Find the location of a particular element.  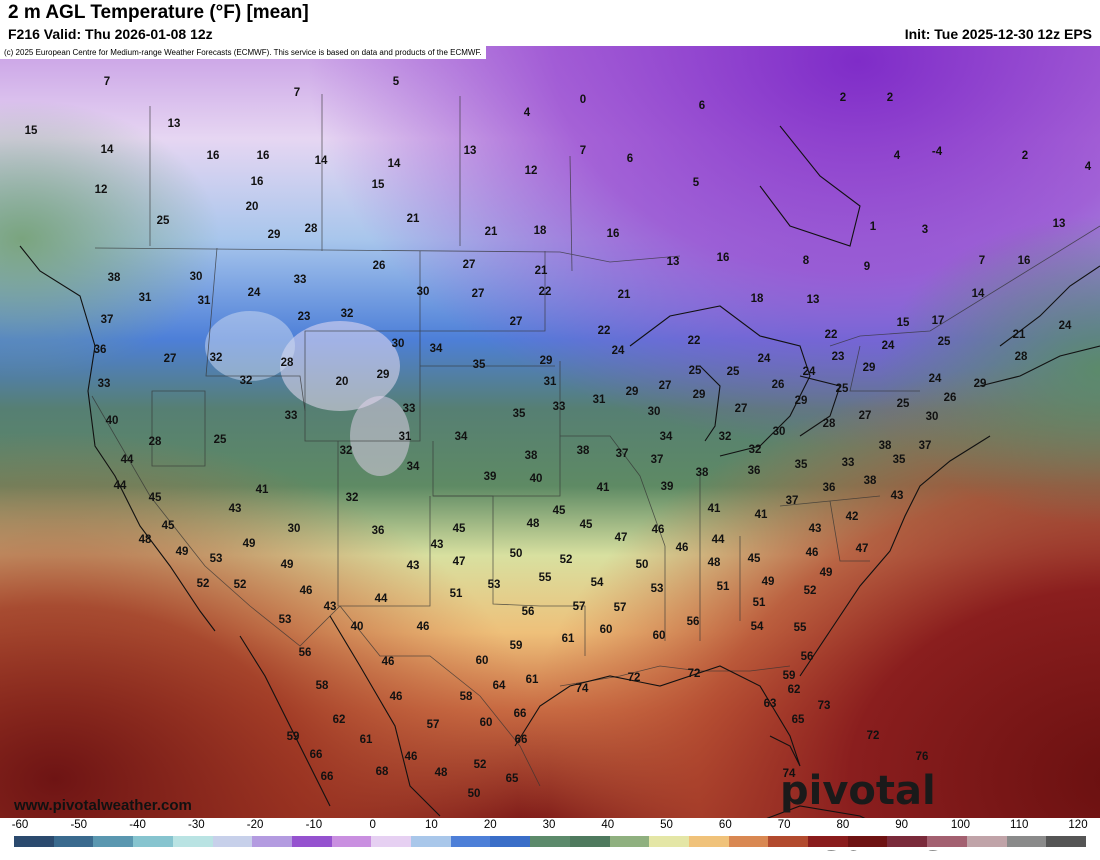

temperature-value: 38 is located at coordinates (583, 451).